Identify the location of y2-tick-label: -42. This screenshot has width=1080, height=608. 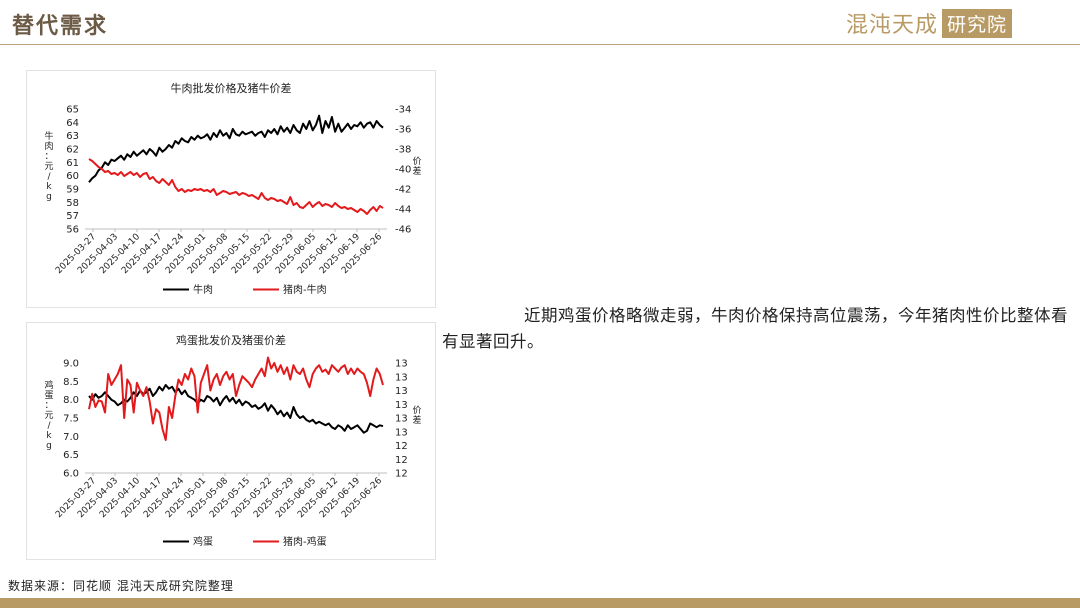
(403, 190).